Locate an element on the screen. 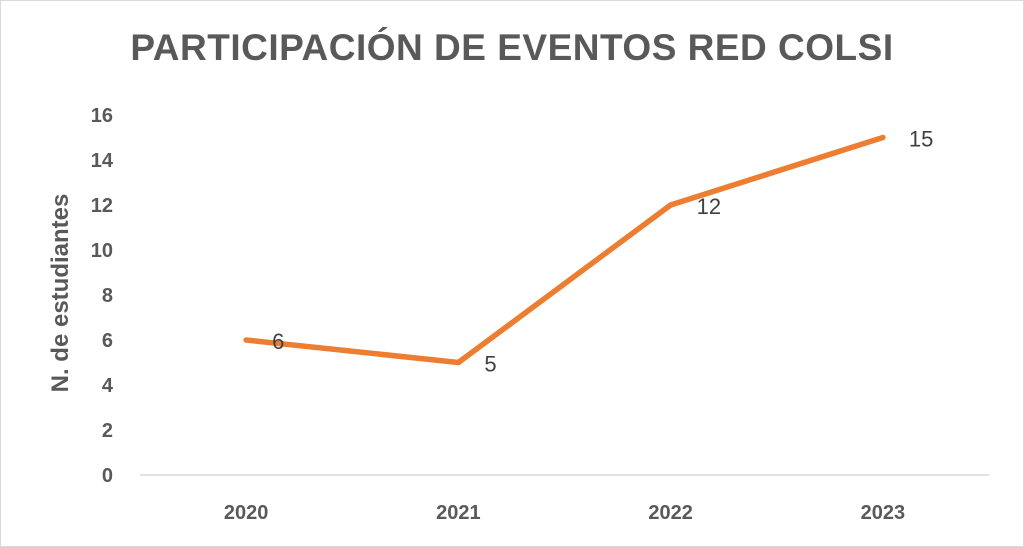 This screenshot has width=1024, height=547. y-tick-label: 10 is located at coordinates (102, 251).